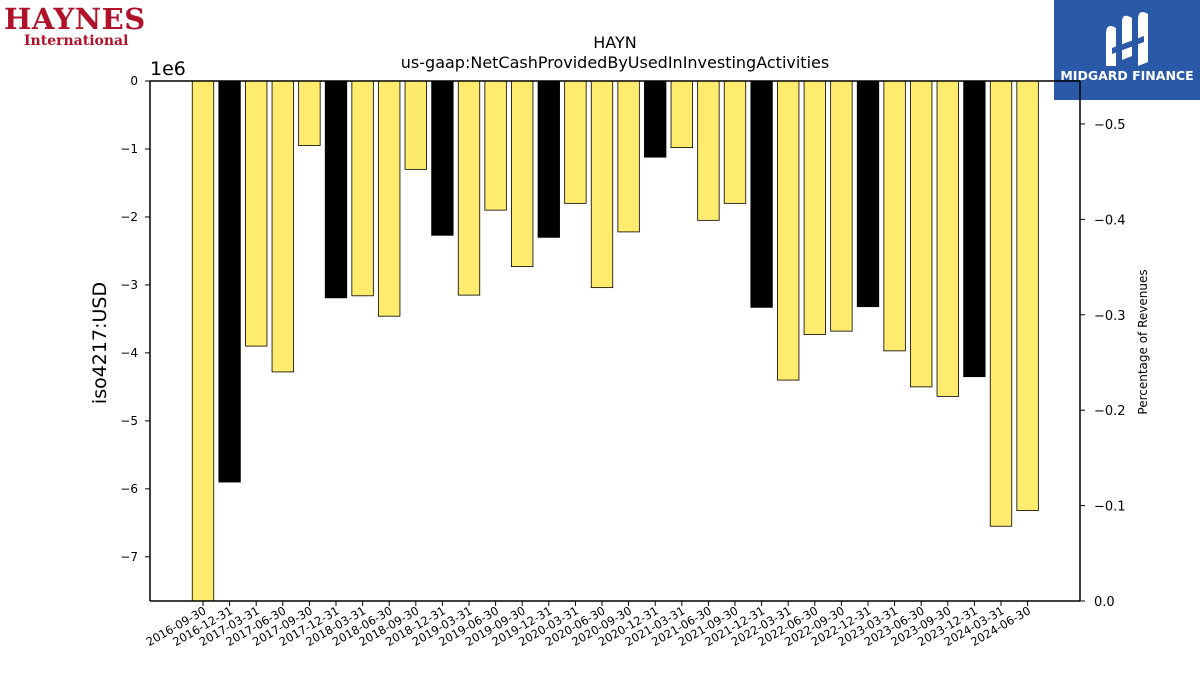 The width and height of the screenshot is (1200, 675). Describe the element at coordinates (1127, 39) in the screenshot. I see `midgard-monogram-icon` at that location.